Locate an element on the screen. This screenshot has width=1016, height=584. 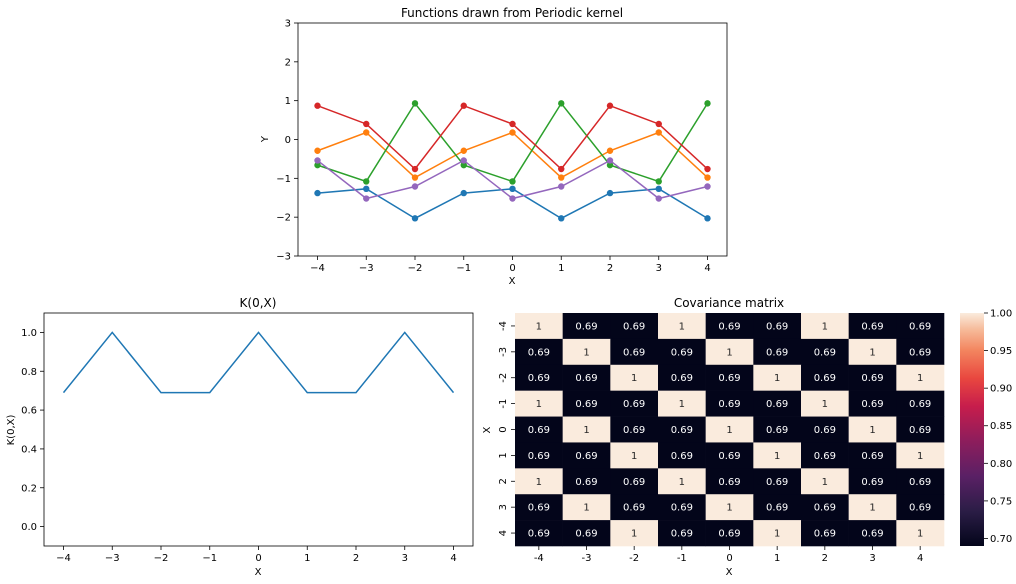
colorbar-tick-label: 0.75 is located at coordinates (1001, 501).